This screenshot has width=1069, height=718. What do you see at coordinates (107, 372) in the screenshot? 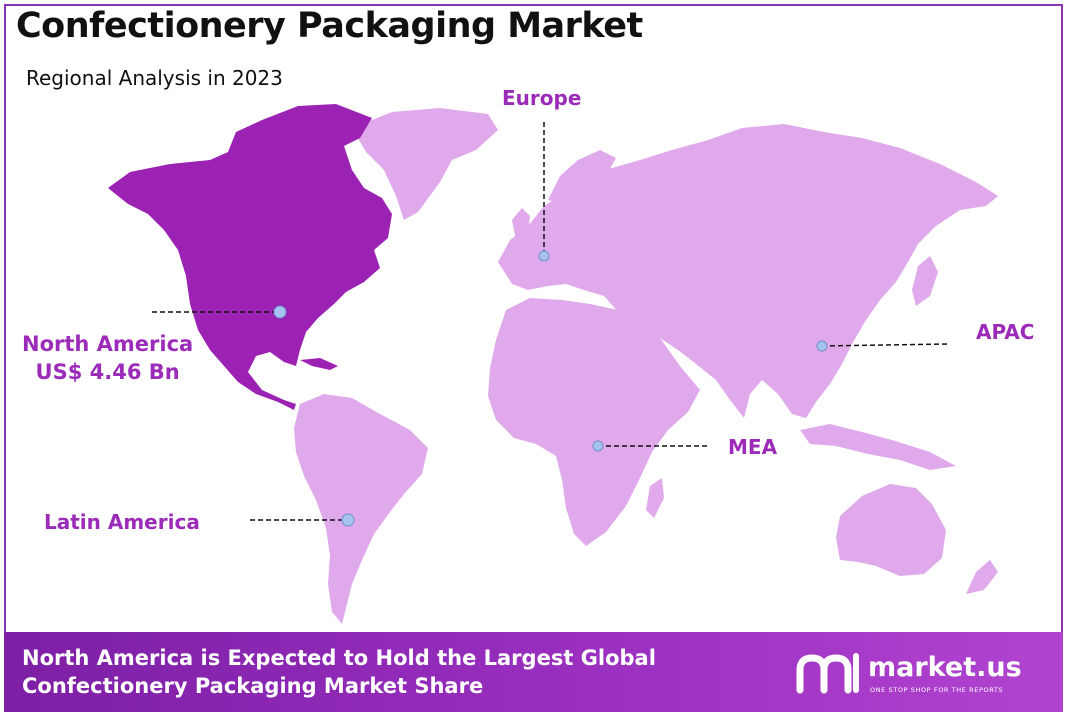
I see `north-america-value: US$ 4.46 Bn` at bounding box center [107, 372].